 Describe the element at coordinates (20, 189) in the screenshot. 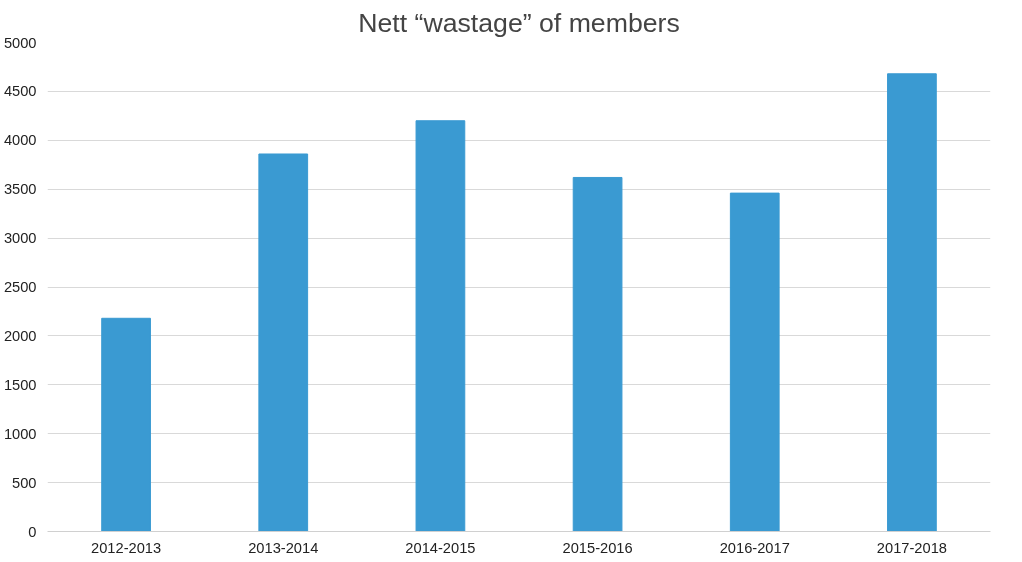

I see `y-tick-label: 3500` at that location.